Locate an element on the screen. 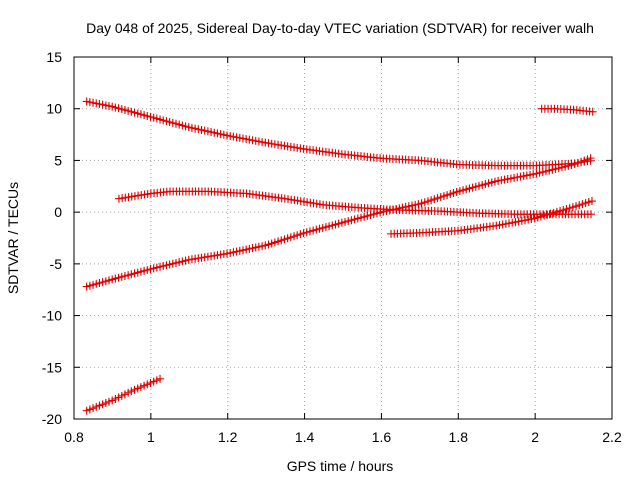 The height and width of the screenshot is (480, 640). x-tick-label: 1.4 is located at coordinates (305, 437).